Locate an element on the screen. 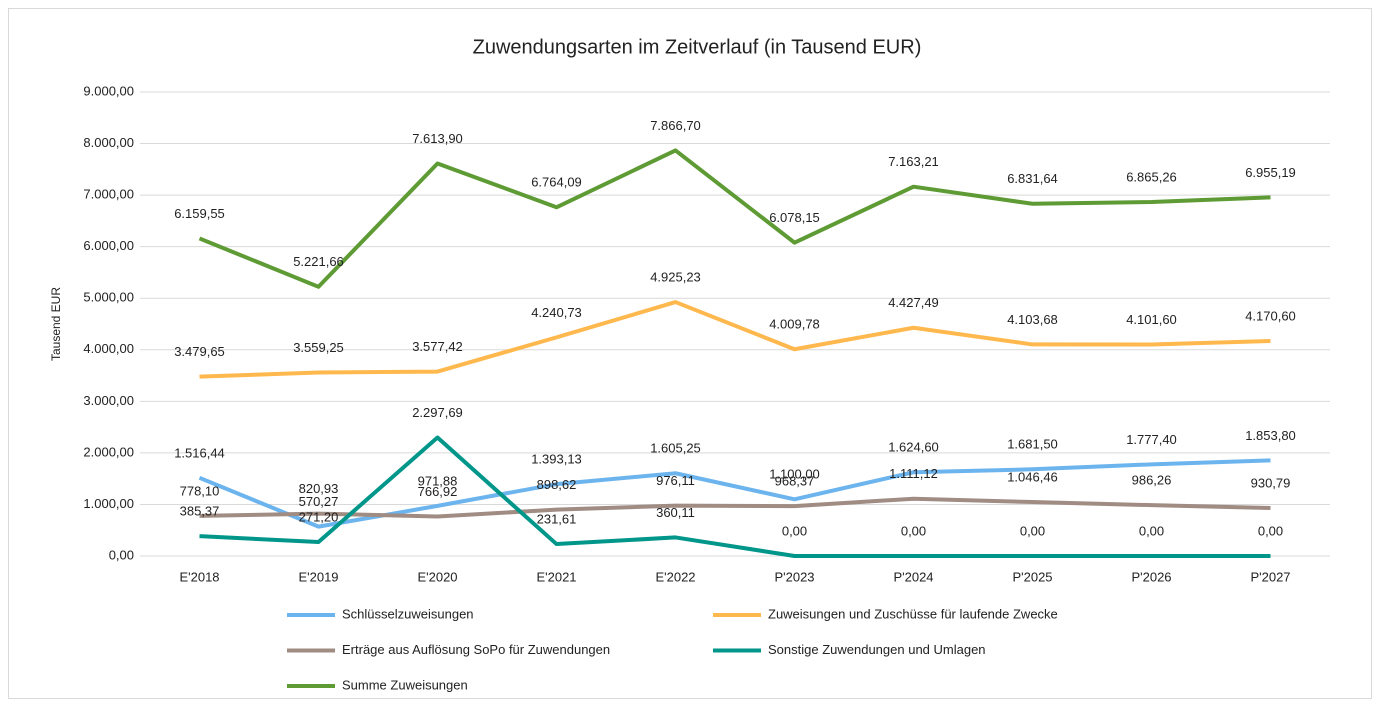  data-label: 2.297,69 is located at coordinates (437, 412).